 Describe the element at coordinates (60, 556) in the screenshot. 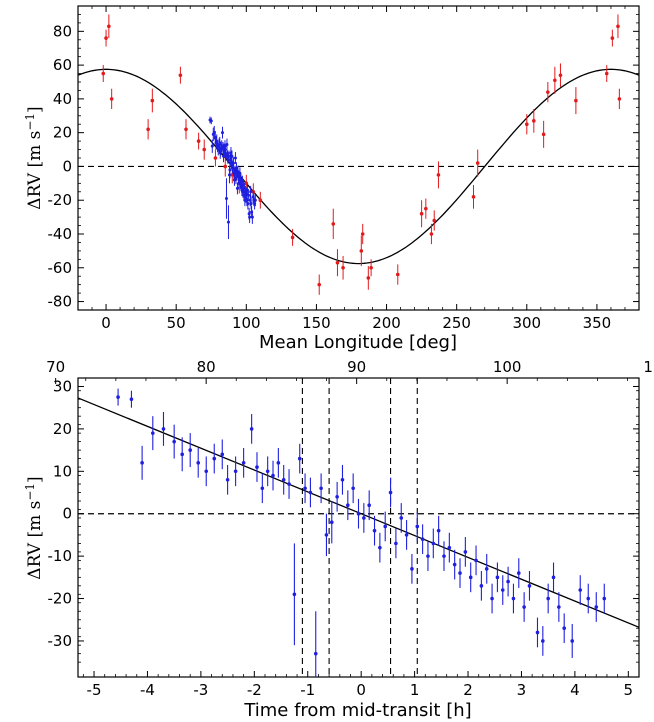

I see `bottom-ytick-label: -10` at that location.